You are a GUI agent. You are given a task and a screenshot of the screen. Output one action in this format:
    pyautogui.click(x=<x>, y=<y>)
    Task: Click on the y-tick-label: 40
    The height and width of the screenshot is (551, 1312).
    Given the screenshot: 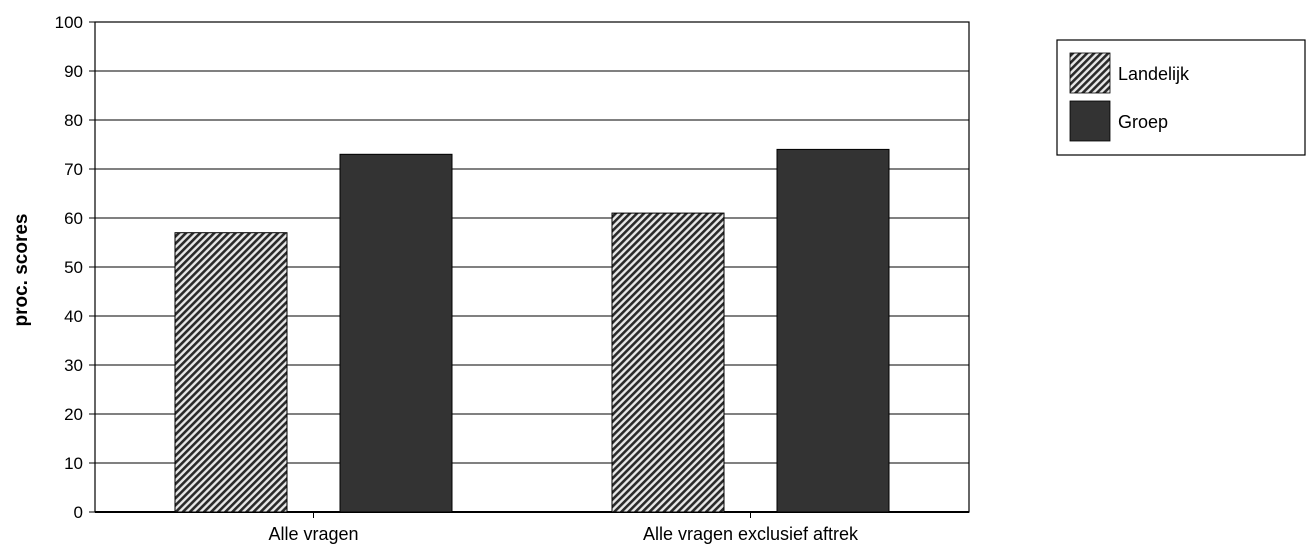 What is the action you would take?
    pyautogui.click(x=73, y=316)
    